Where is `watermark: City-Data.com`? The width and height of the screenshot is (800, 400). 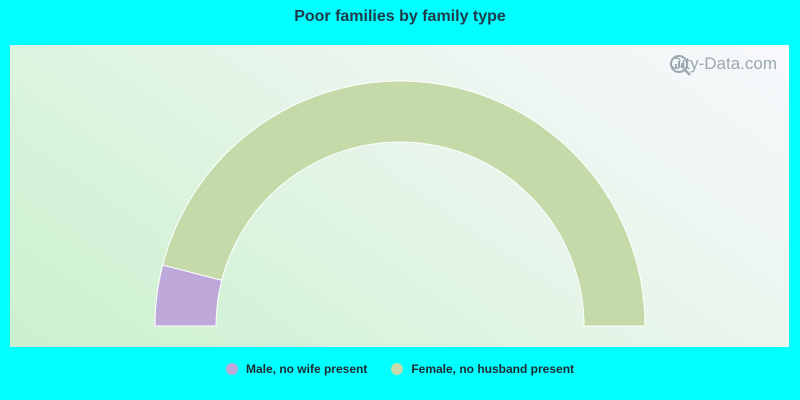
watermark: City-Data.com is located at coordinates (723, 65).